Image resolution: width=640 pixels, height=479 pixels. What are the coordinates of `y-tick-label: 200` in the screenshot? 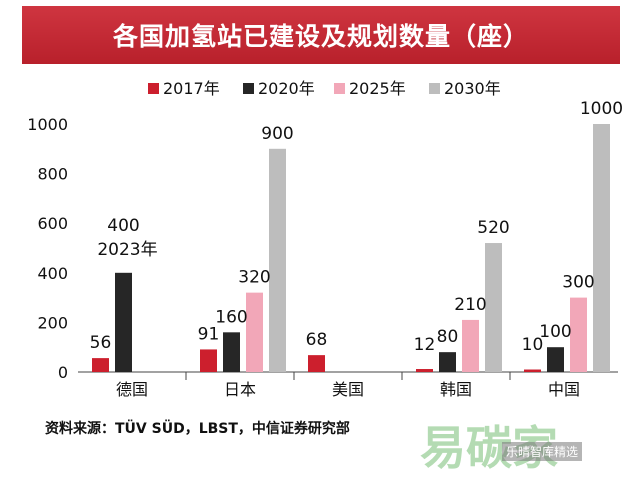 It's located at (52, 322).